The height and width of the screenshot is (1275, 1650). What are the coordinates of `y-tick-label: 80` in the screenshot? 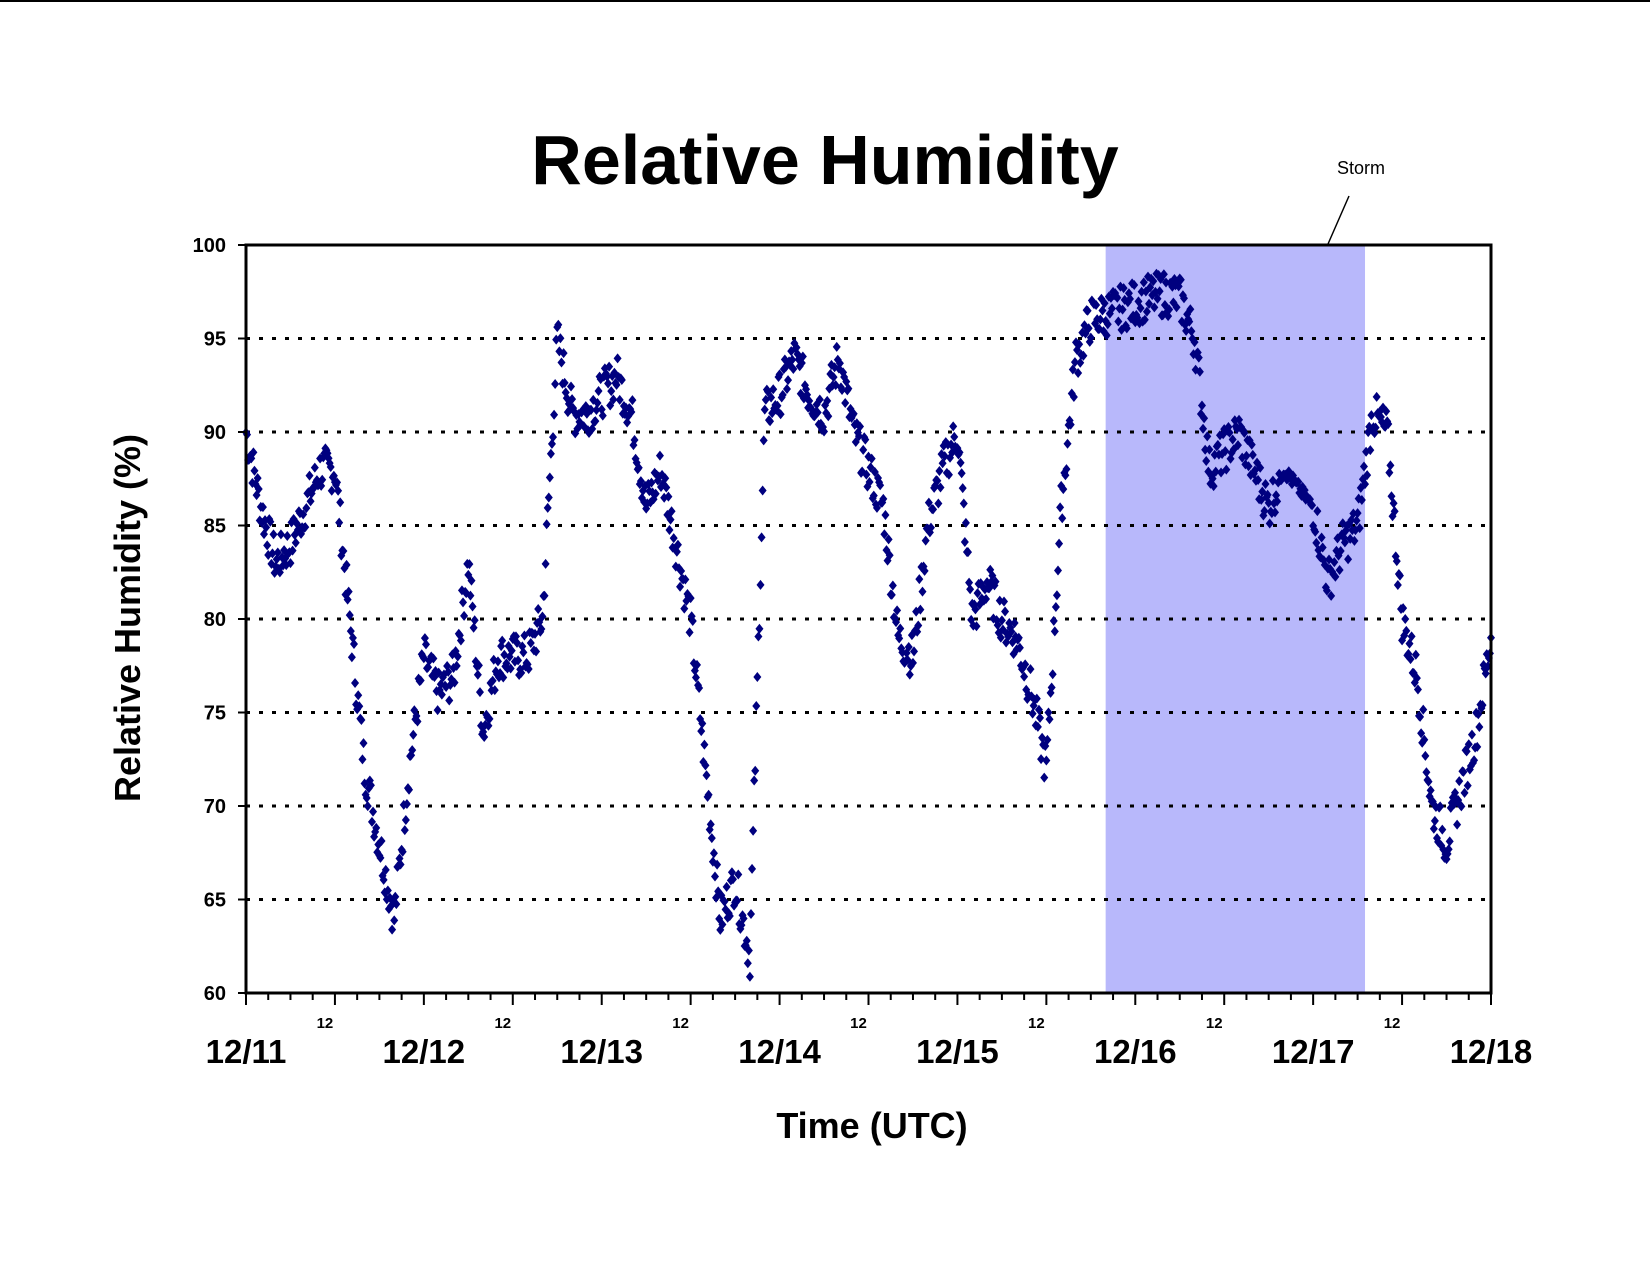 It's located at (215, 620).